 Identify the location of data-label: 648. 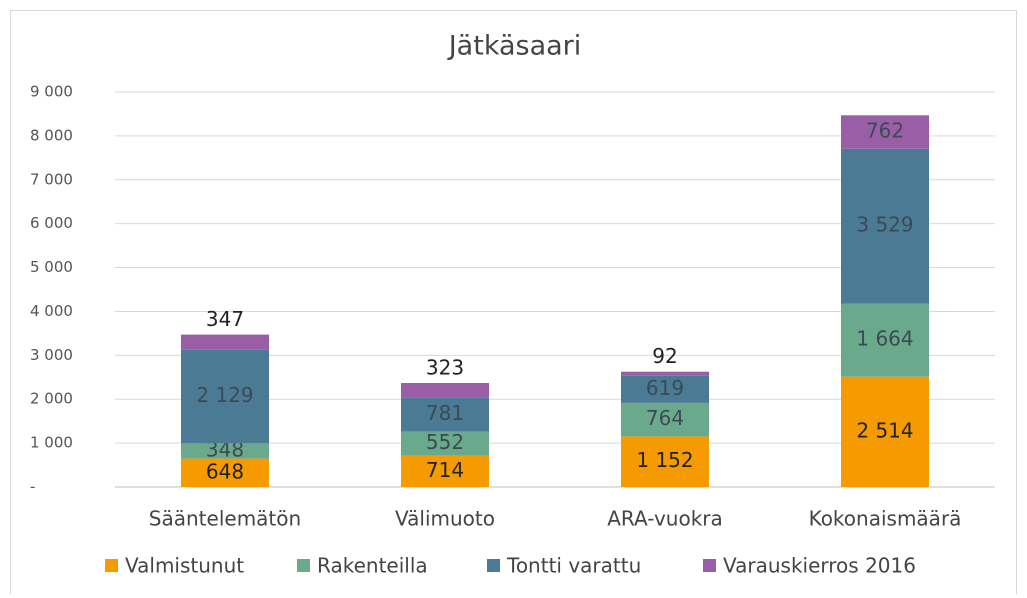
(225, 471).